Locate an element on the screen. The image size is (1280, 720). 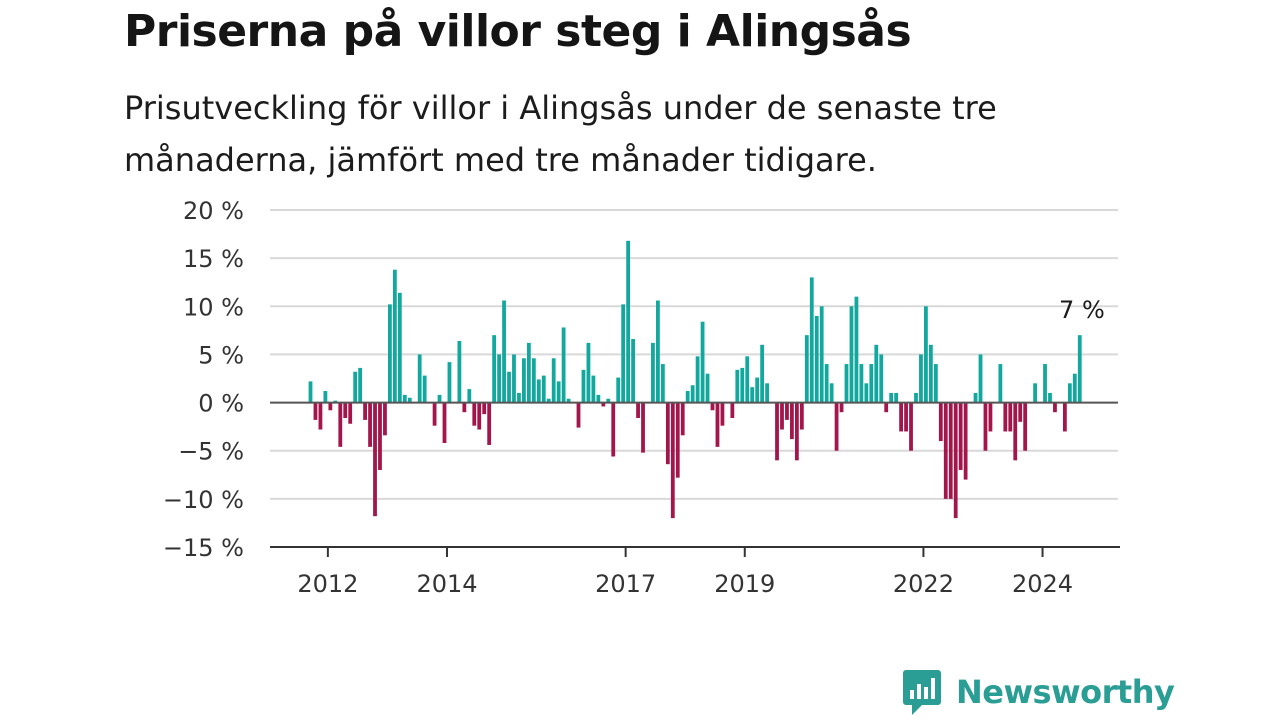
x-tick-label: 2012 is located at coordinates (327, 584).